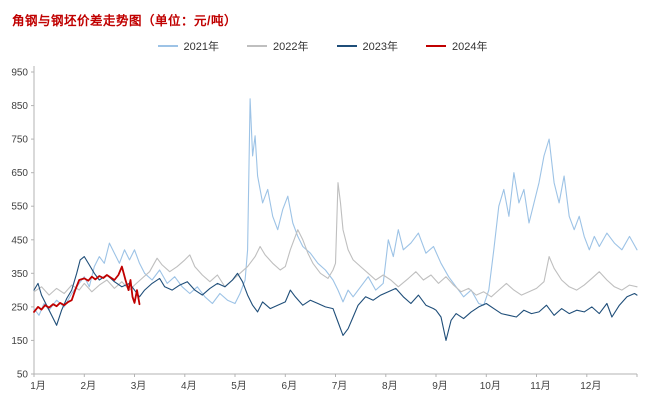 The height and width of the screenshot is (411, 645). Describe the element at coordinates (322, 46) in the screenshot. I see `legend: 2021年 2022年 2023年 2024年` at that location.